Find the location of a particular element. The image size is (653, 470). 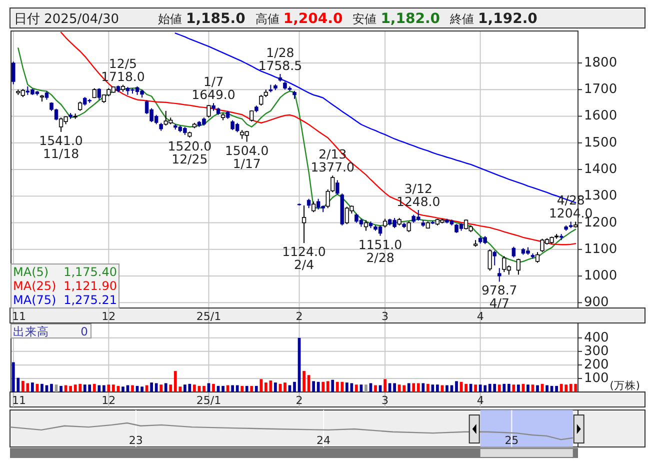

text: MA(25) is located at coordinates (34, 286).